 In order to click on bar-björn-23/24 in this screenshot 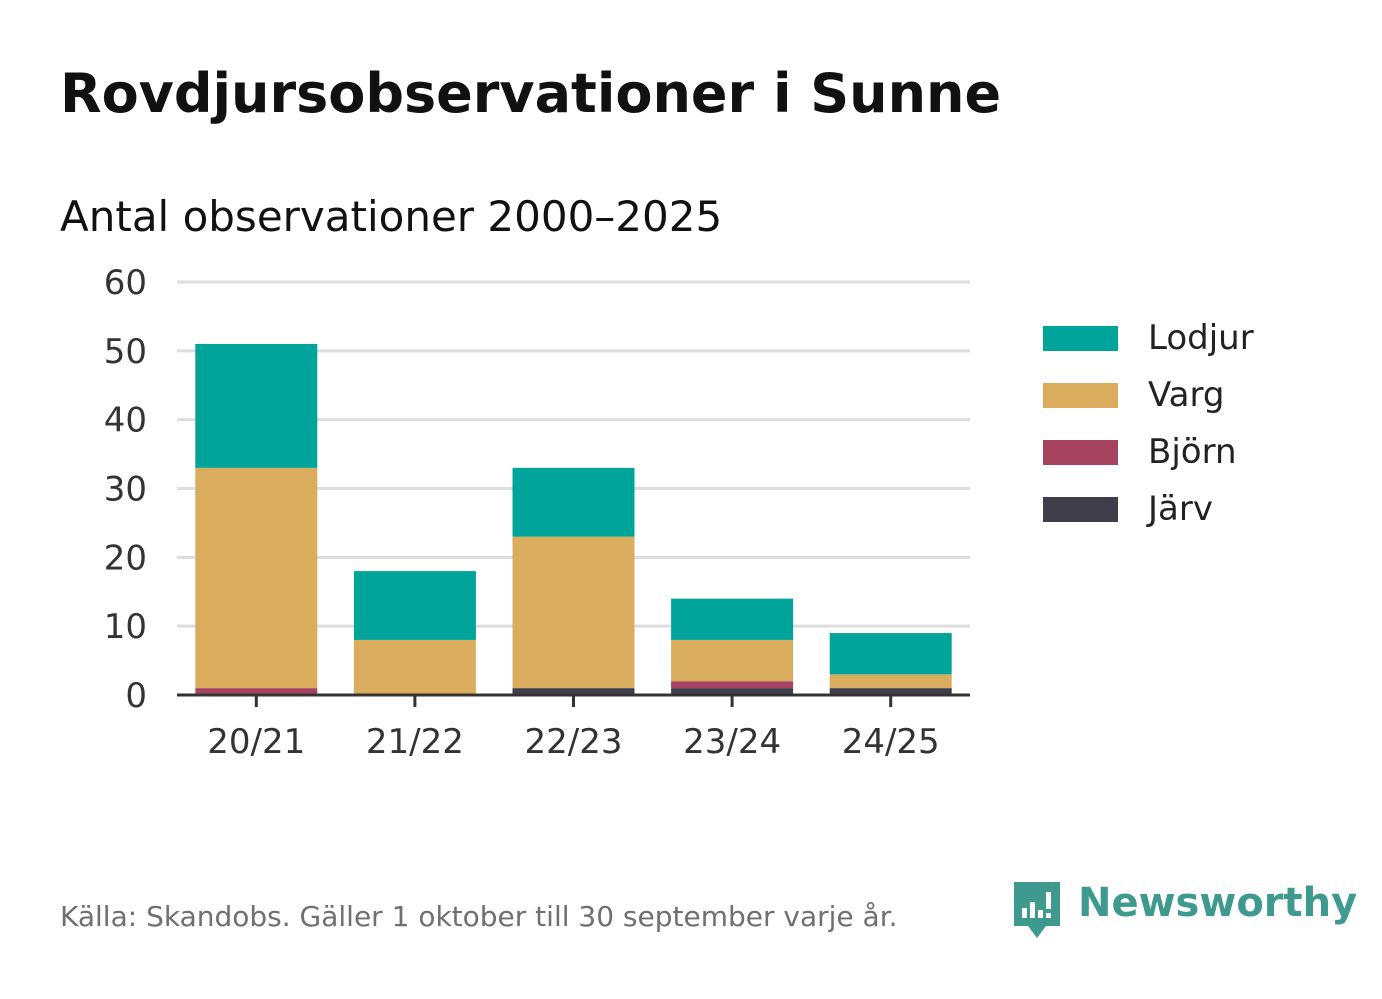, I will do `click(732, 685)`.